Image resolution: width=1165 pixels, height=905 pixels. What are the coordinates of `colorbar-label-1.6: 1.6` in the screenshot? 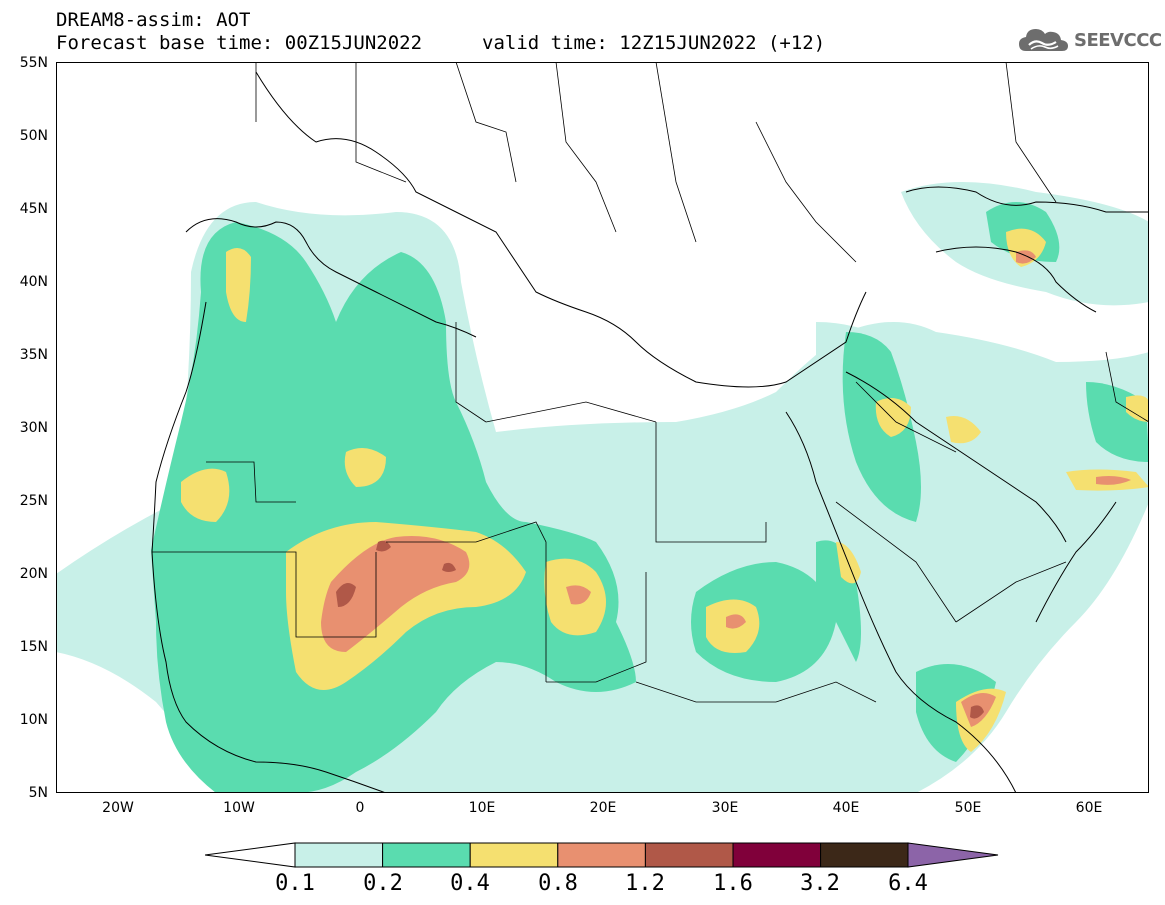 It's located at (733, 883).